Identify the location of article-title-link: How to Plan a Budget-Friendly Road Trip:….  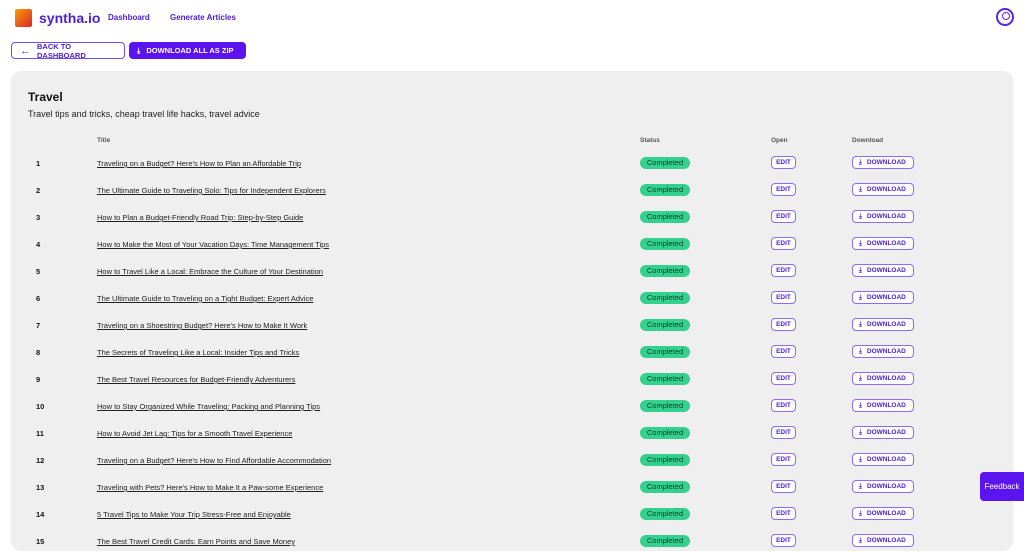
(200, 217).